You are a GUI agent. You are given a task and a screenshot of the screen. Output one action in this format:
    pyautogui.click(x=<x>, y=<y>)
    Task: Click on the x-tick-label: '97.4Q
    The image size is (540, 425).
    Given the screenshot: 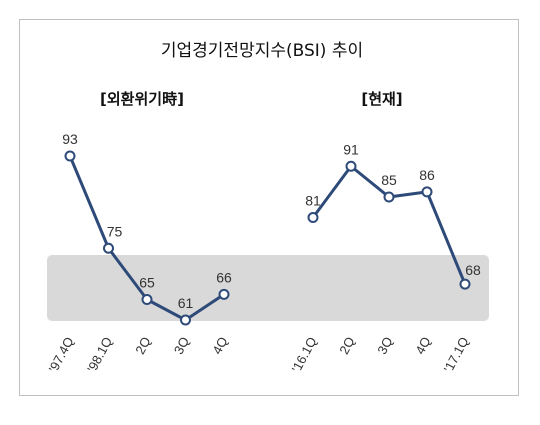 What is the action you would take?
    pyautogui.click(x=61, y=354)
    